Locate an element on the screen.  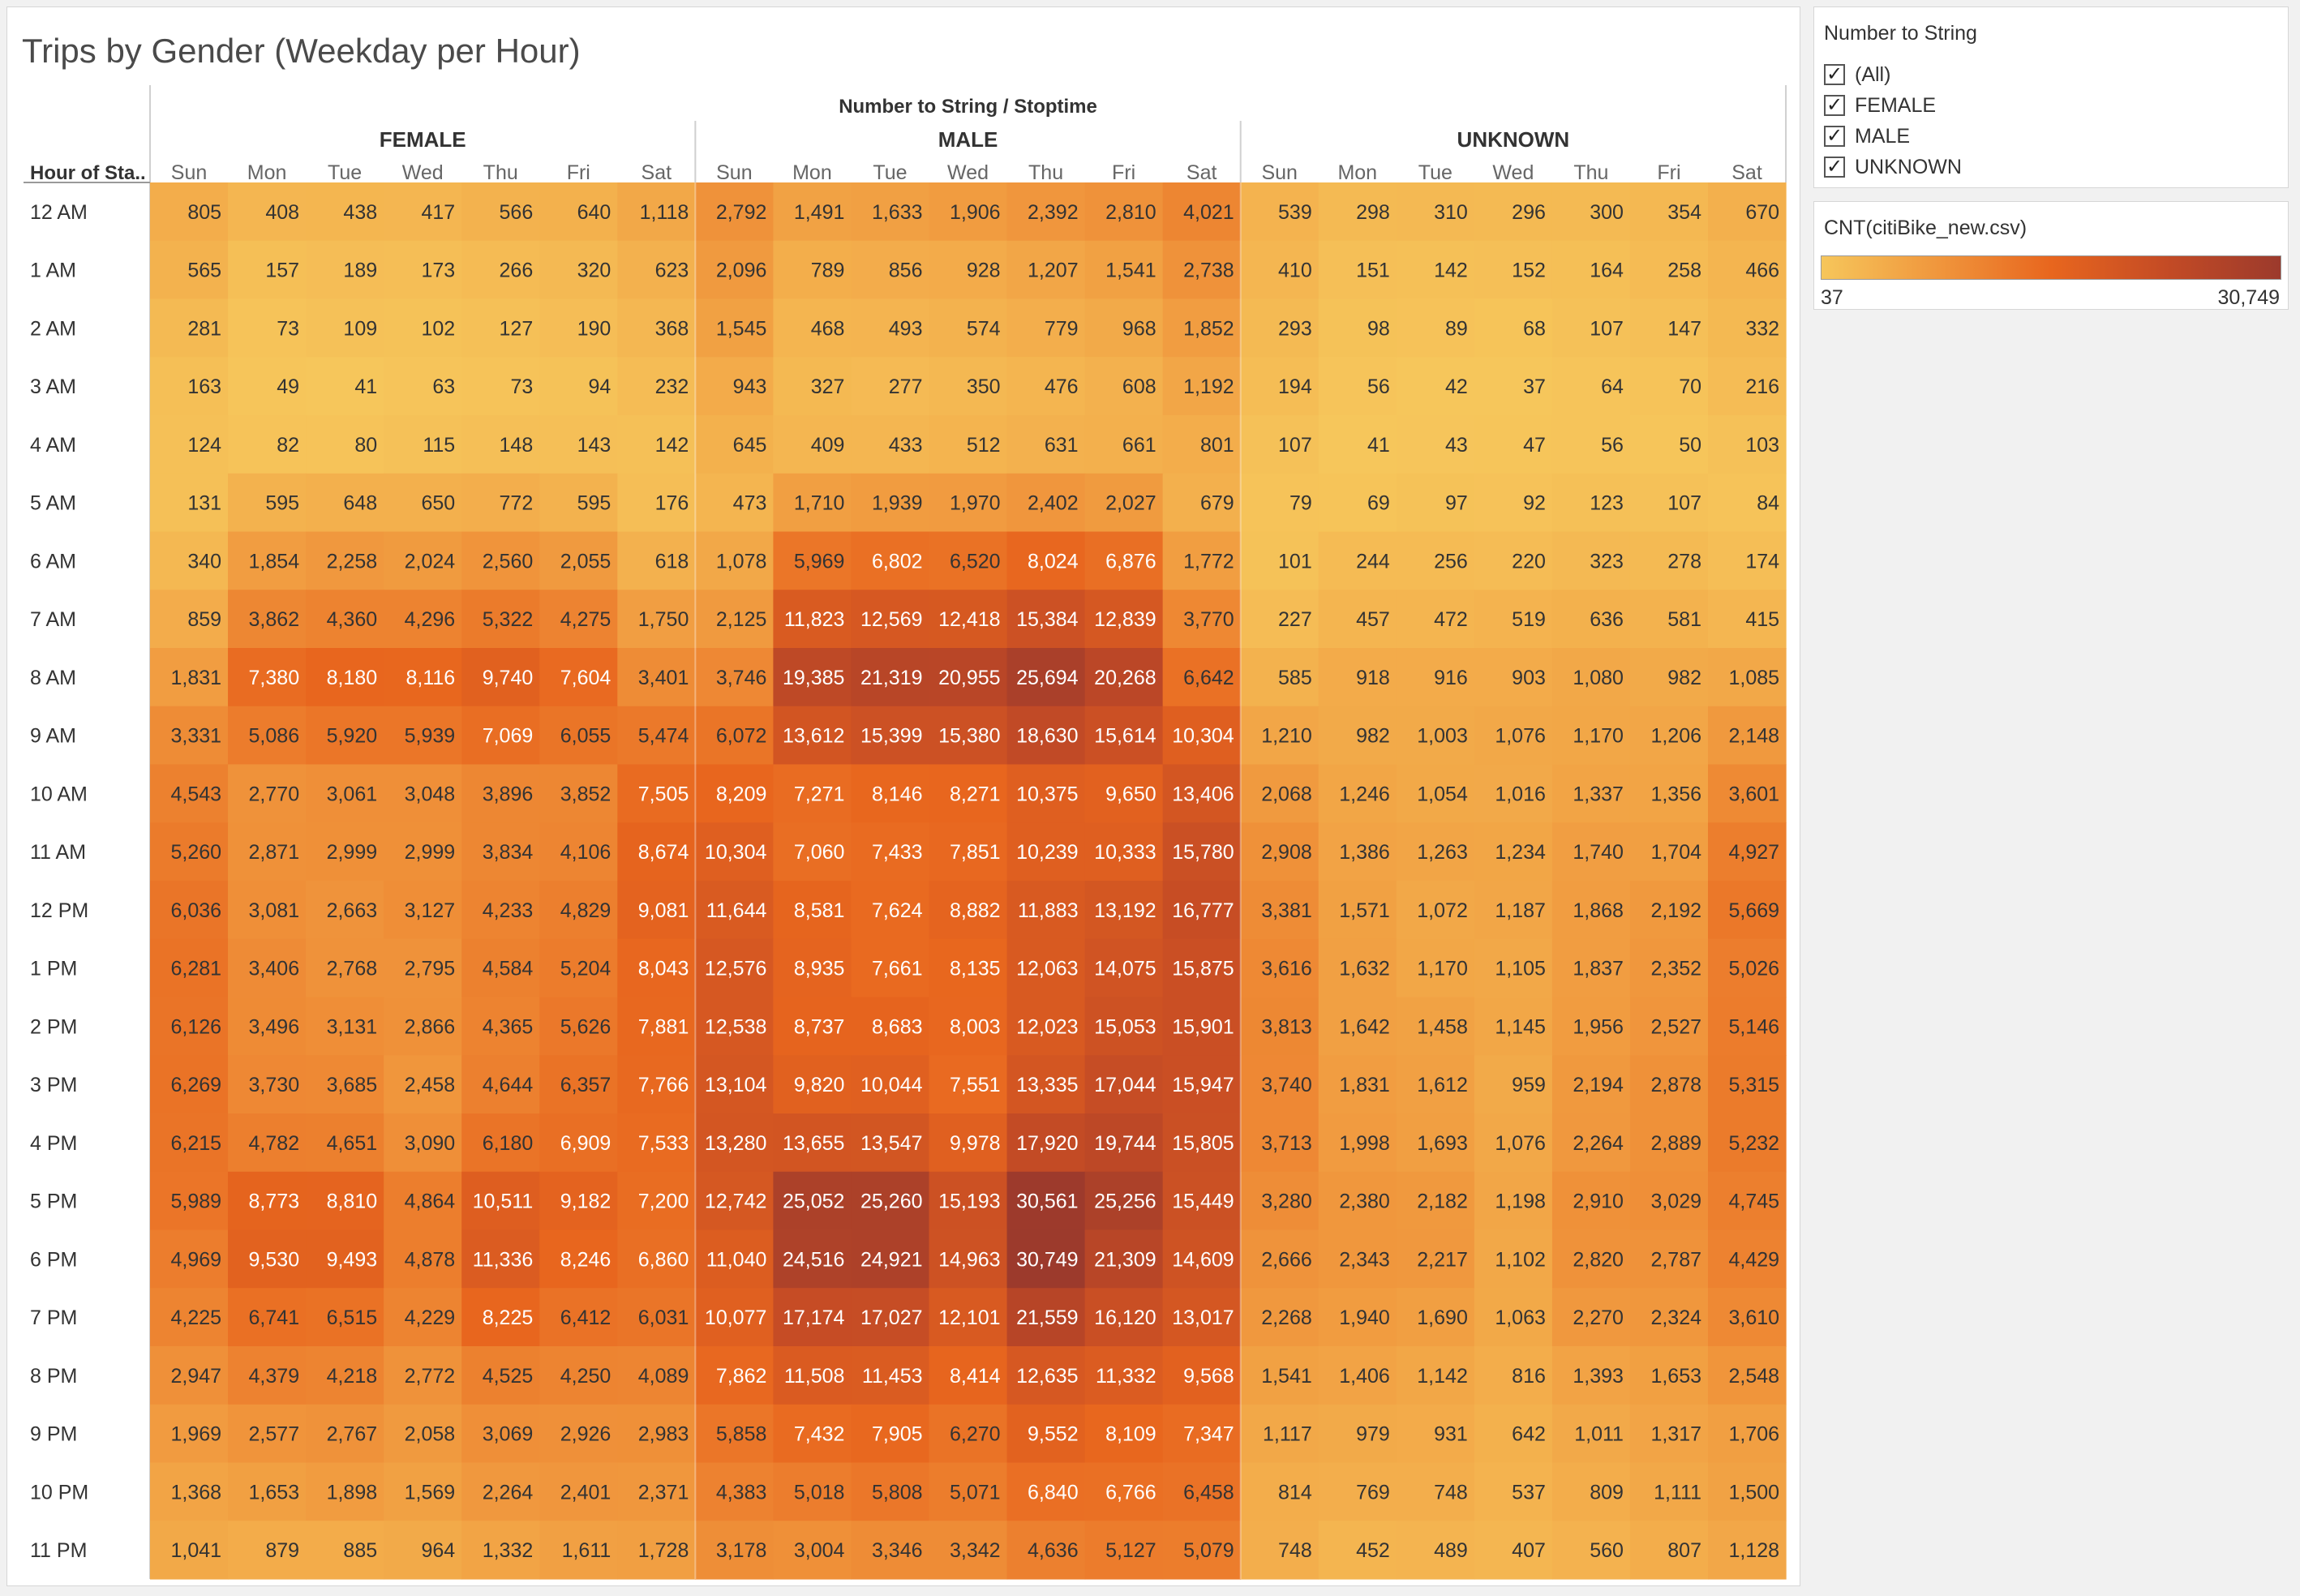
cell-value-label: 1,852 is located at coordinates (1208, 328).